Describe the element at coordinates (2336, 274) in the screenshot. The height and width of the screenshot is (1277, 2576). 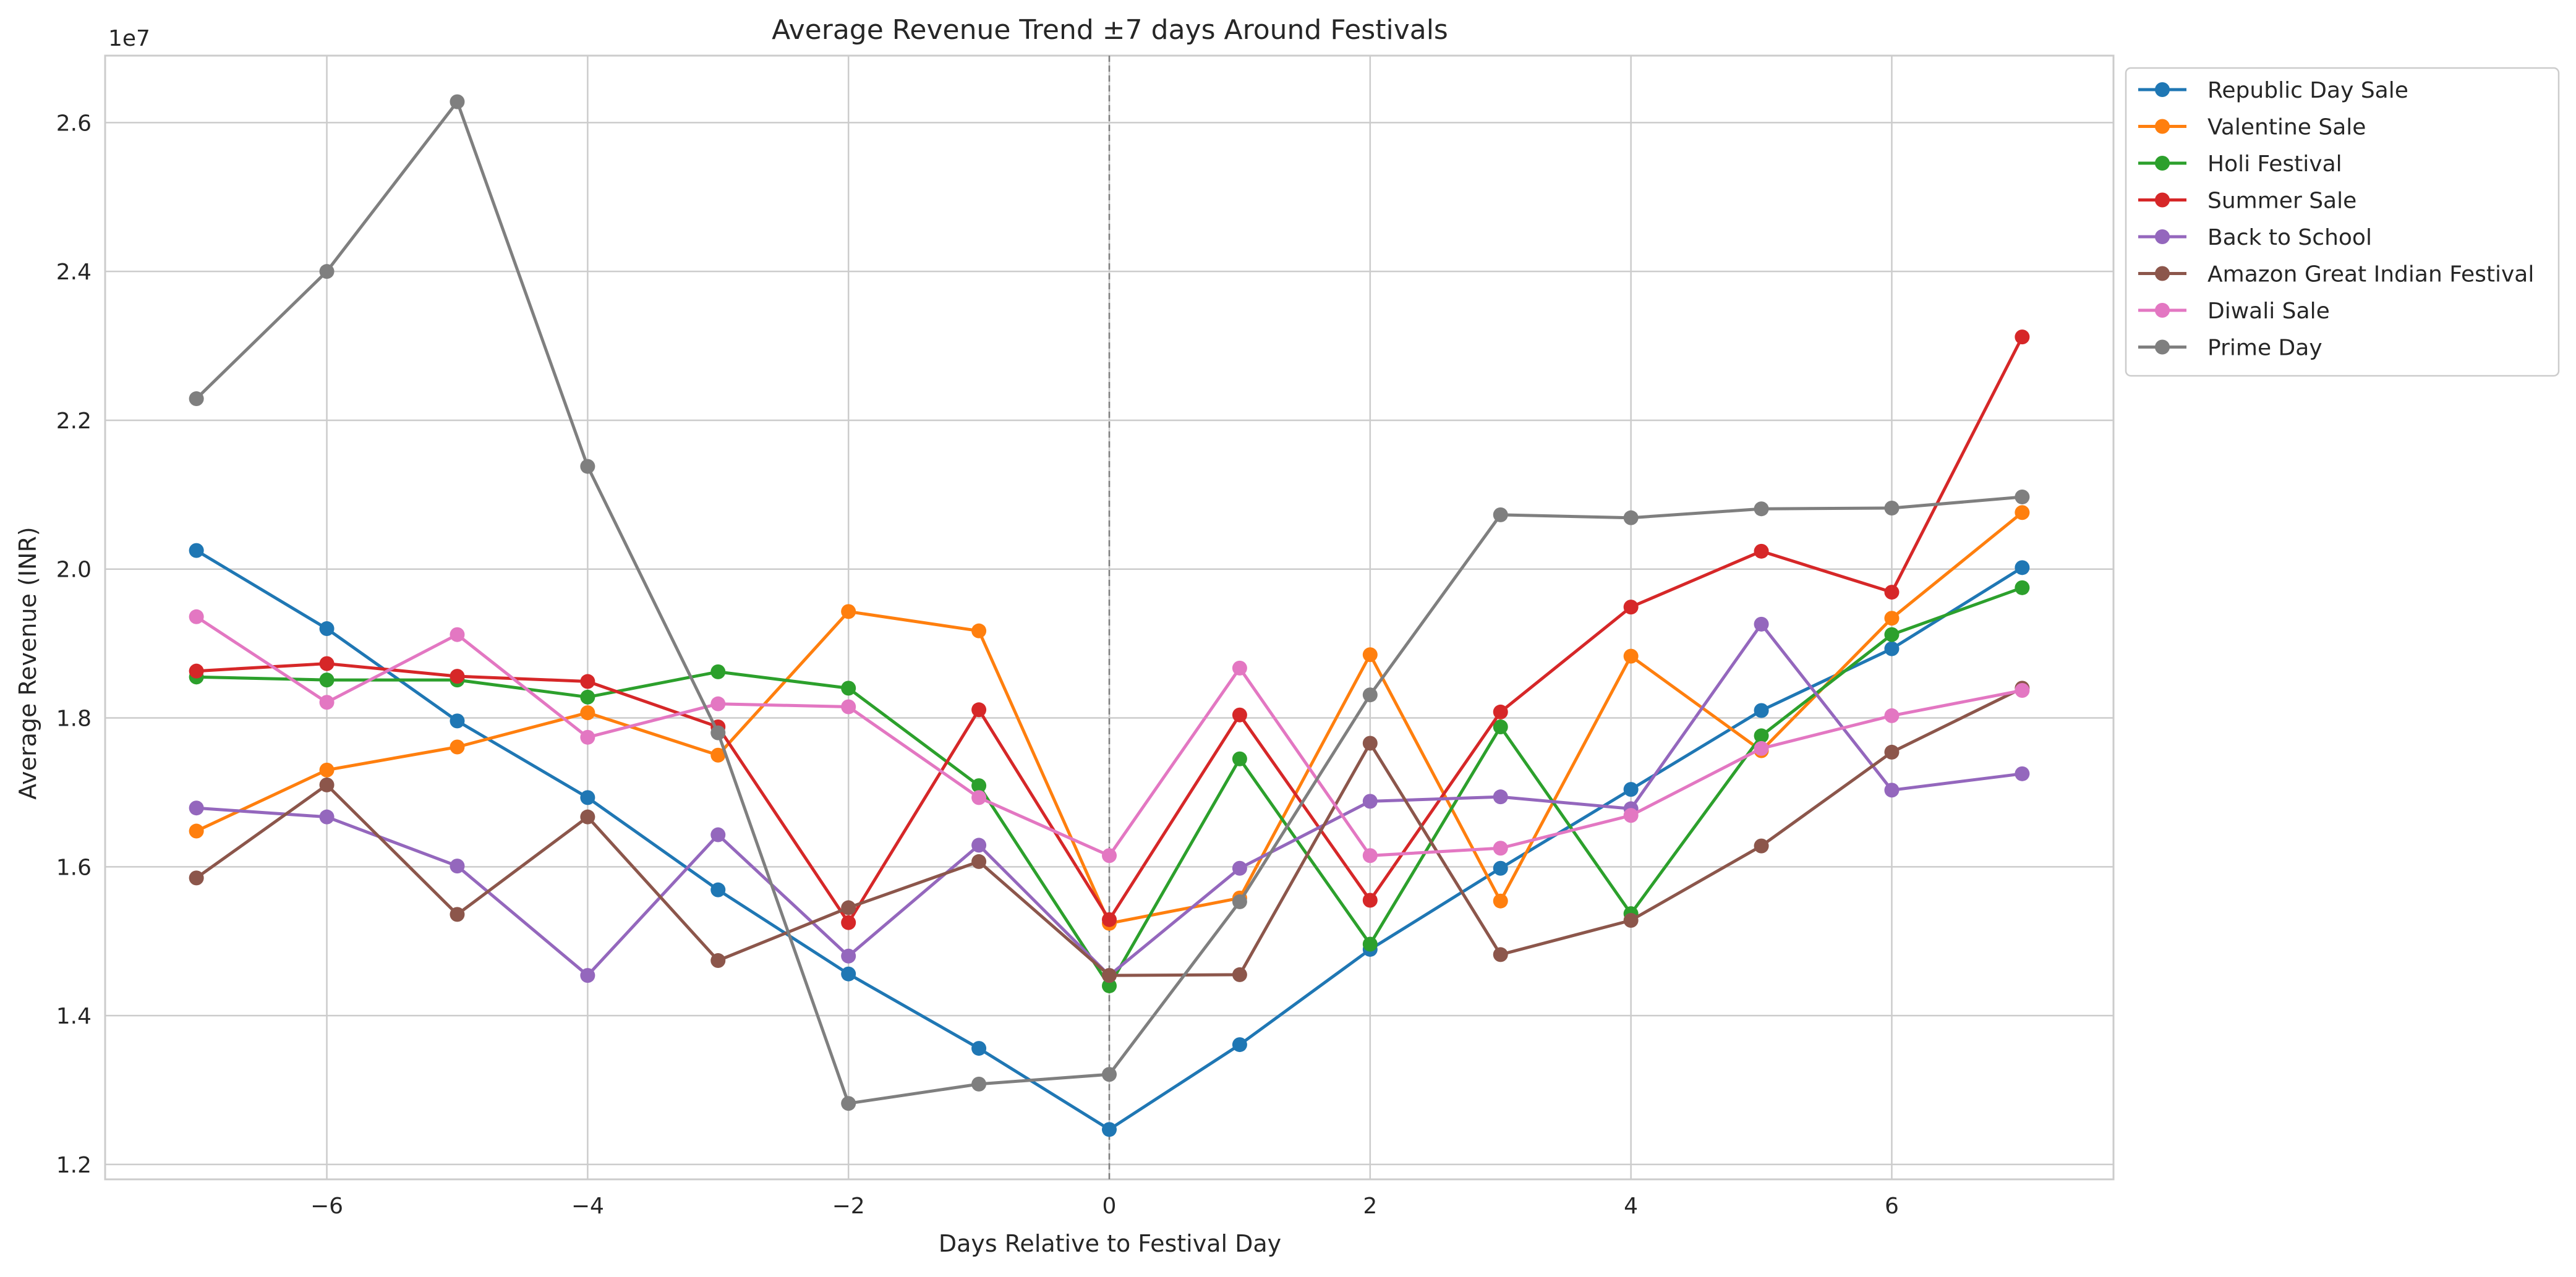
I see `legend-item-amazon-great-indian-festival: Amazon Great Indian Festival` at that location.